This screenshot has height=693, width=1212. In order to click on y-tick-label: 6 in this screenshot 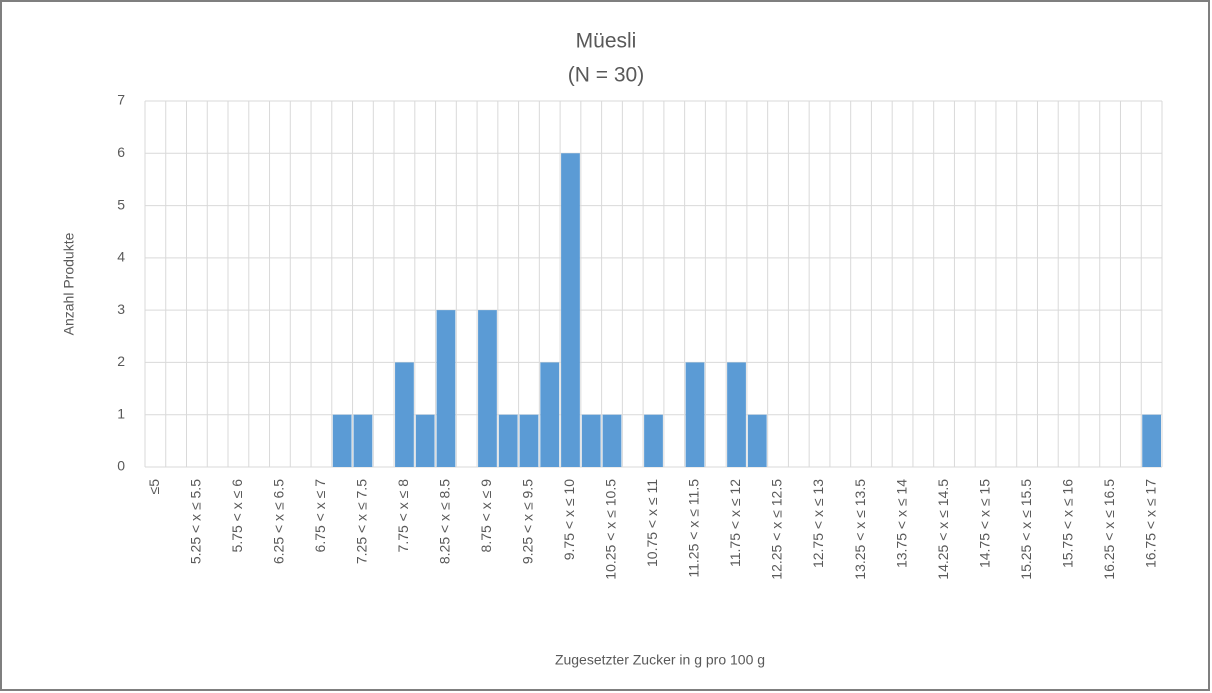, I will do `click(121, 152)`.